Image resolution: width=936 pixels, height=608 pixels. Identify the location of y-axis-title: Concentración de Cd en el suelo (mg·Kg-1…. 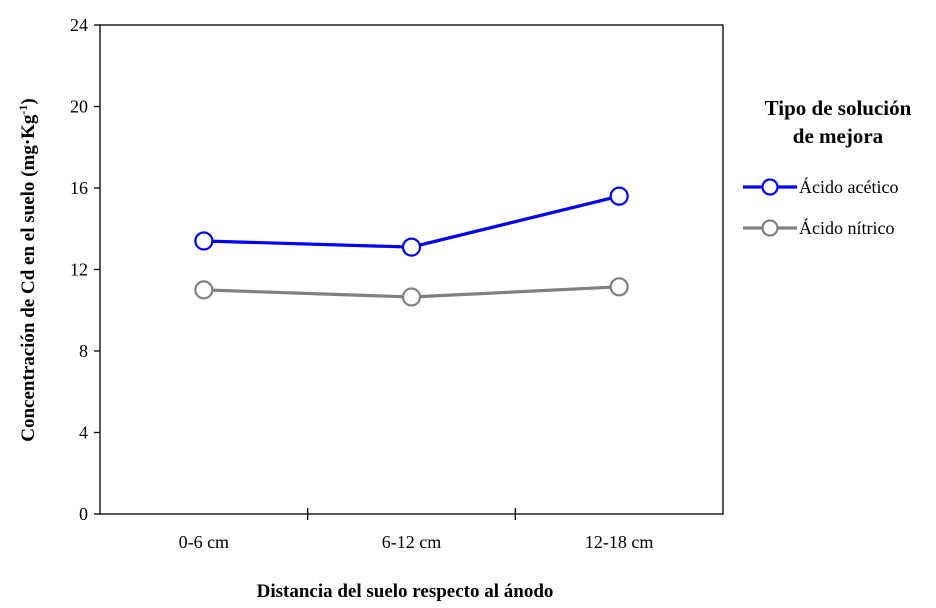
(27, 270).